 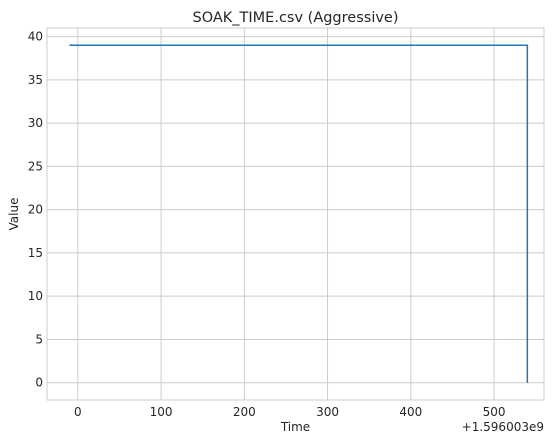 What do you see at coordinates (35, 166) in the screenshot?
I see `y-tick-label: 25` at bounding box center [35, 166].